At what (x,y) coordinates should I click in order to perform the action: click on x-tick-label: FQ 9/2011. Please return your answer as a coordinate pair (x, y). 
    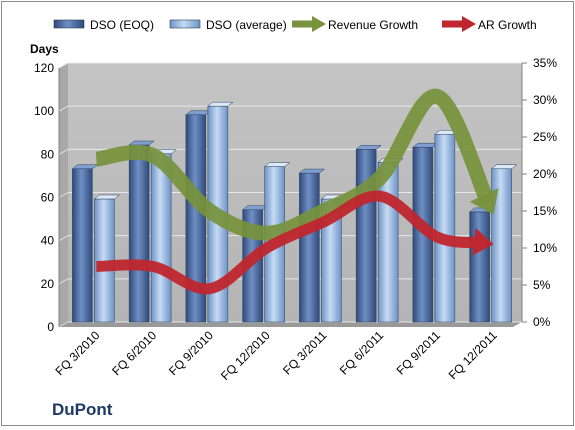
    Looking at the image, I should click on (419, 353).